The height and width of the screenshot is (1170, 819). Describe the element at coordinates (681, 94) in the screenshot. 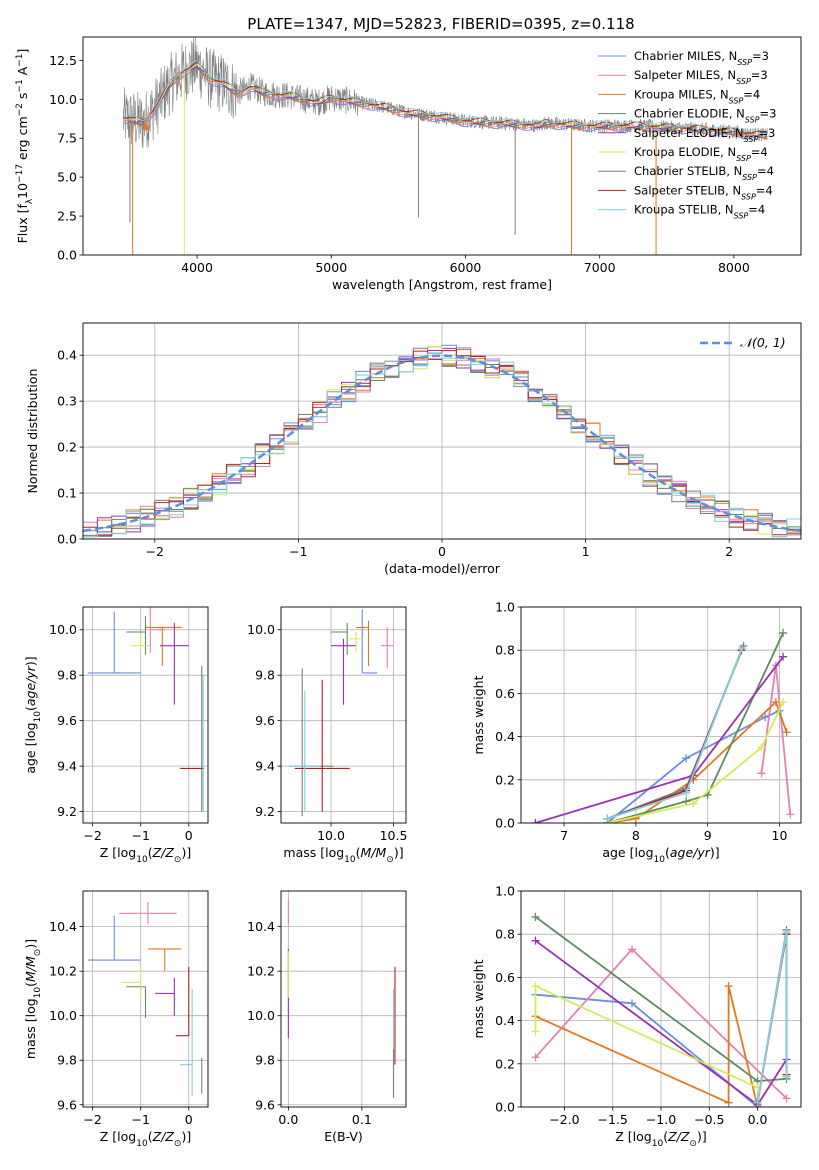

I see `legend-label-text: Kroupa MILES, N` at that location.